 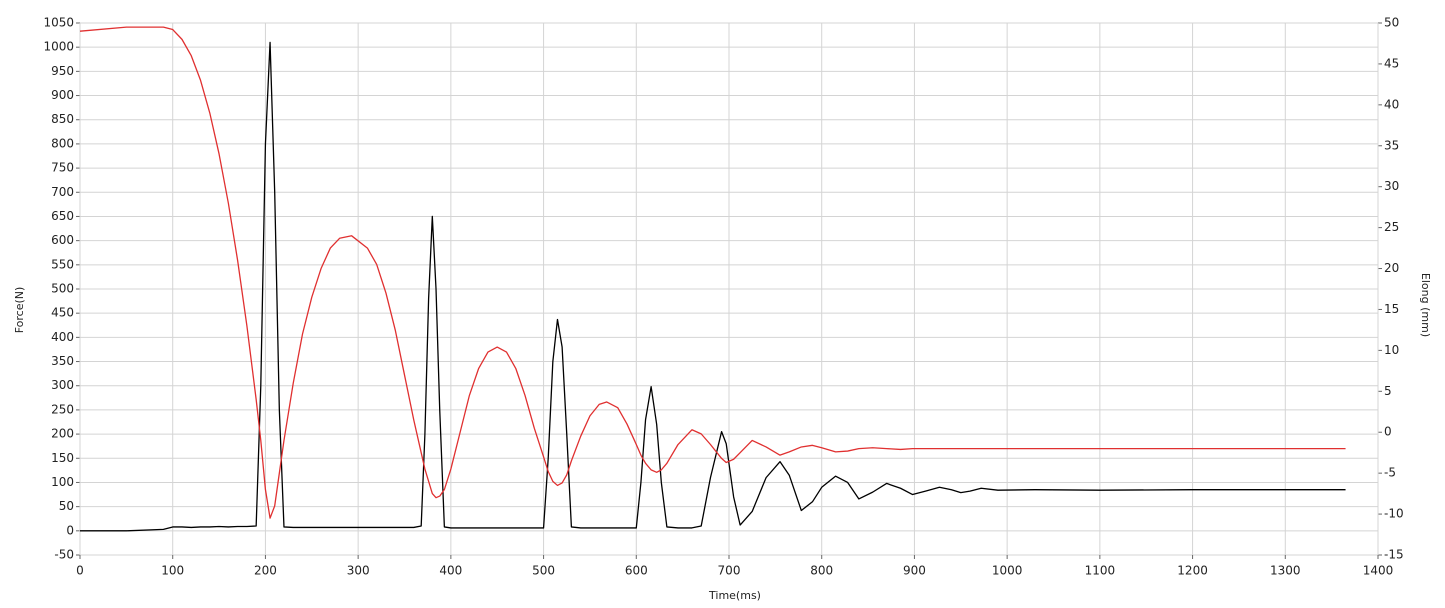 What do you see at coordinates (1391, 268) in the screenshot?
I see `y2-tick-label: 20` at bounding box center [1391, 268].